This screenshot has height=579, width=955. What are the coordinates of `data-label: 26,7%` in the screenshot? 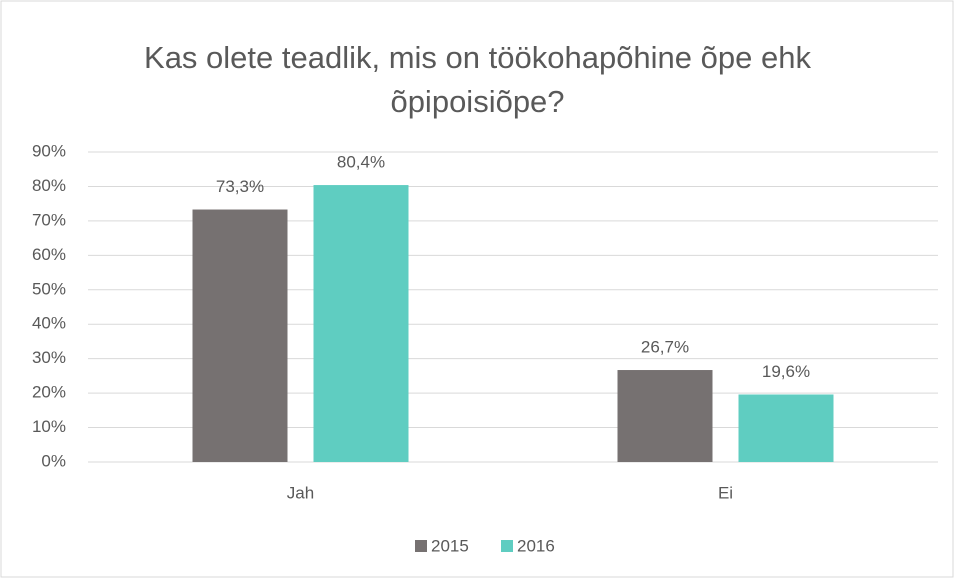 It's located at (665, 347).